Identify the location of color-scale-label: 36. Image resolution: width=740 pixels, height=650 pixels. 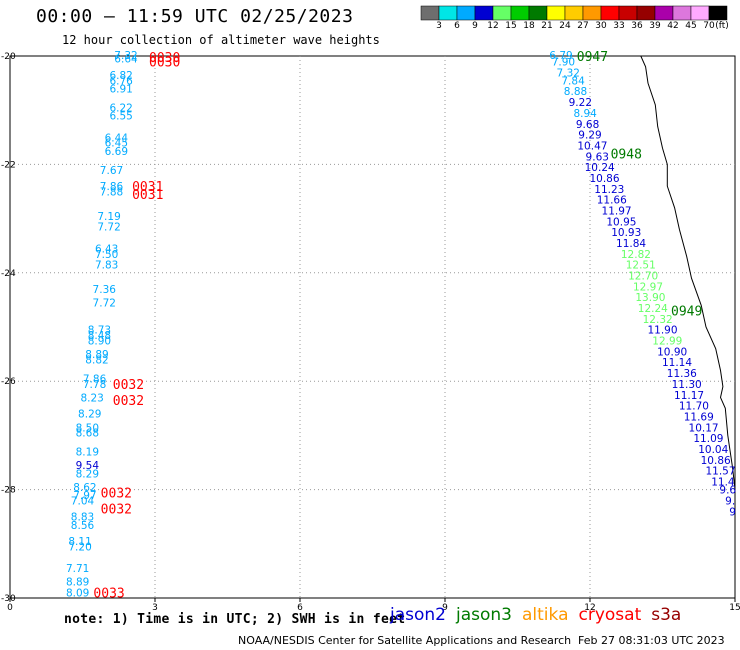
(637, 26).